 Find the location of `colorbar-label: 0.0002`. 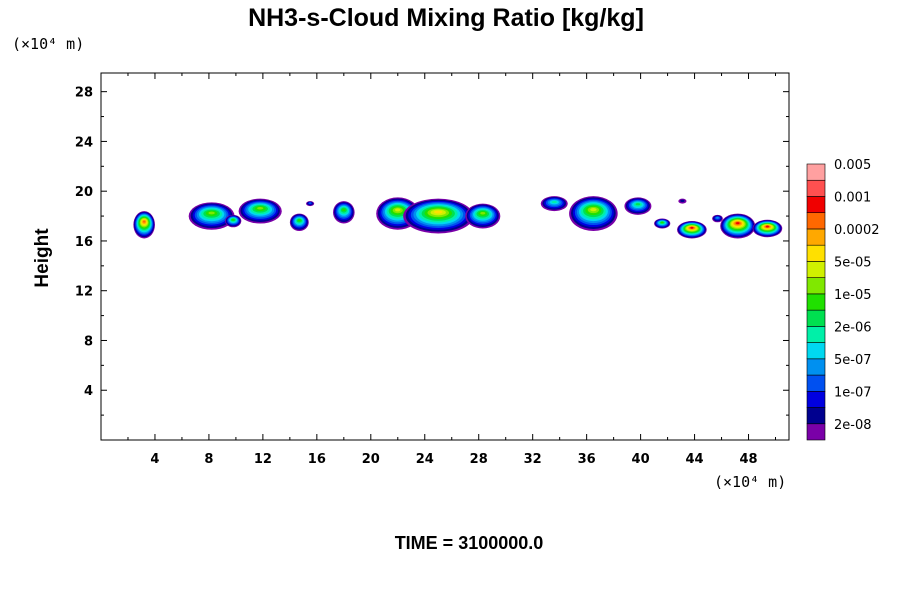

colorbar-label: 0.0002 is located at coordinates (857, 230).